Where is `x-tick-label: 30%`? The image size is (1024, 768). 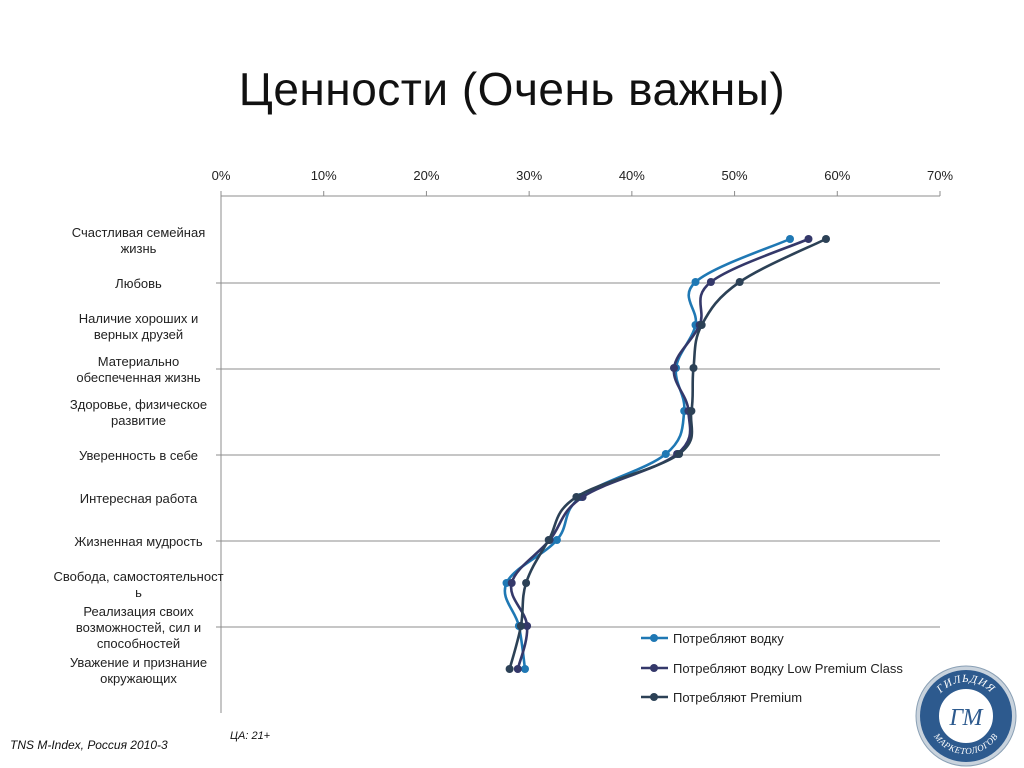
x-tick-label: 30% is located at coordinates (529, 175).